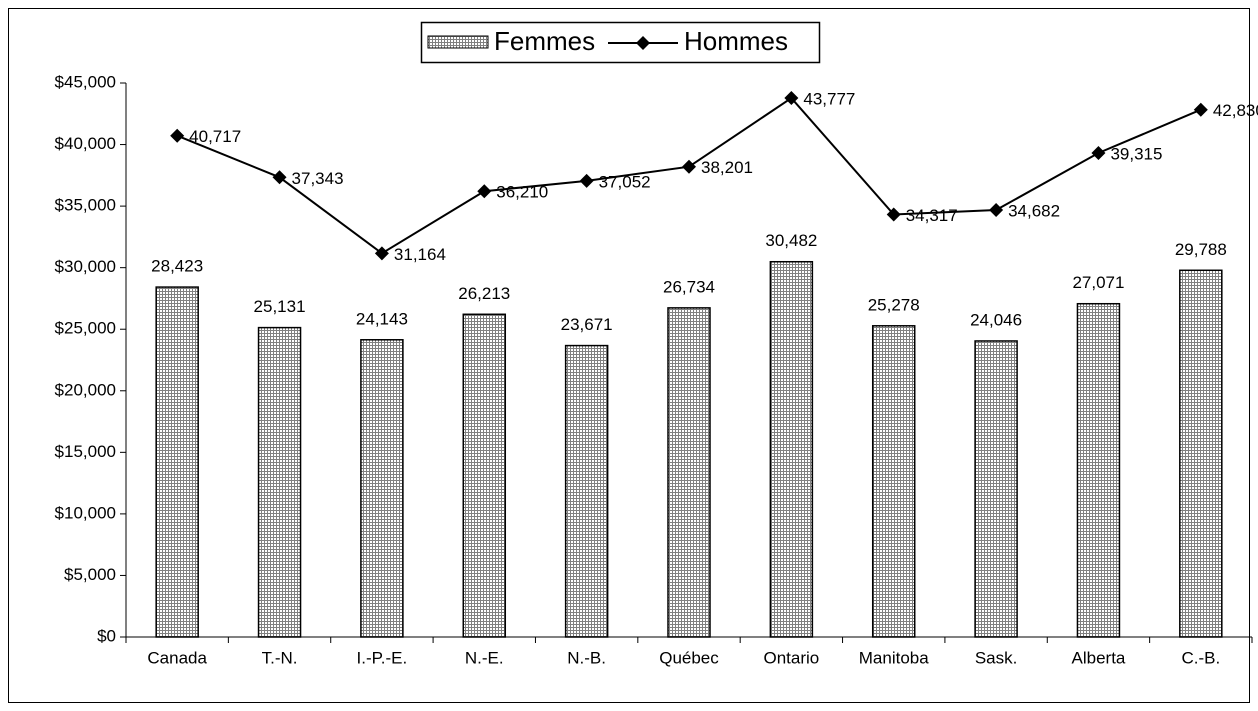  What do you see at coordinates (932, 215) in the screenshot?
I see `data-label: 34,317` at bounding box center [932, 215].